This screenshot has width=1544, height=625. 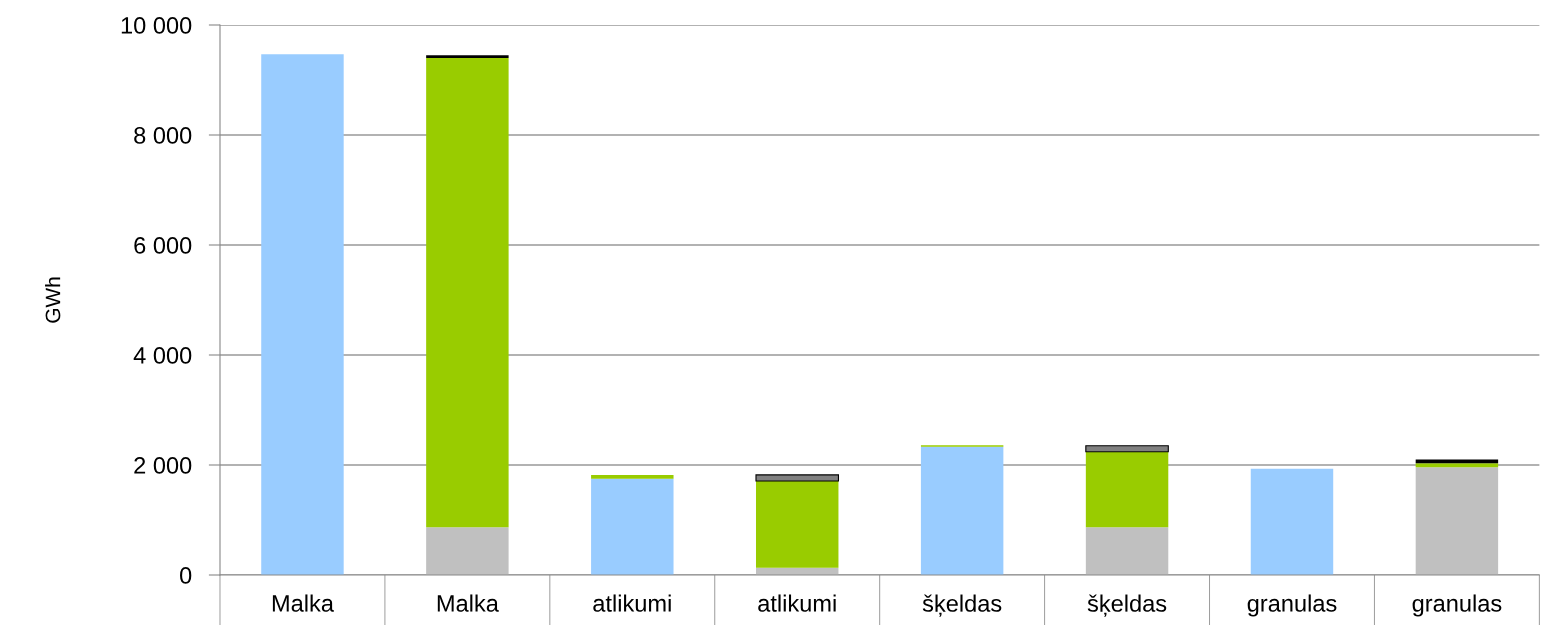 I want to click on y-axis-title: GWh, so click(x=53, y=300).